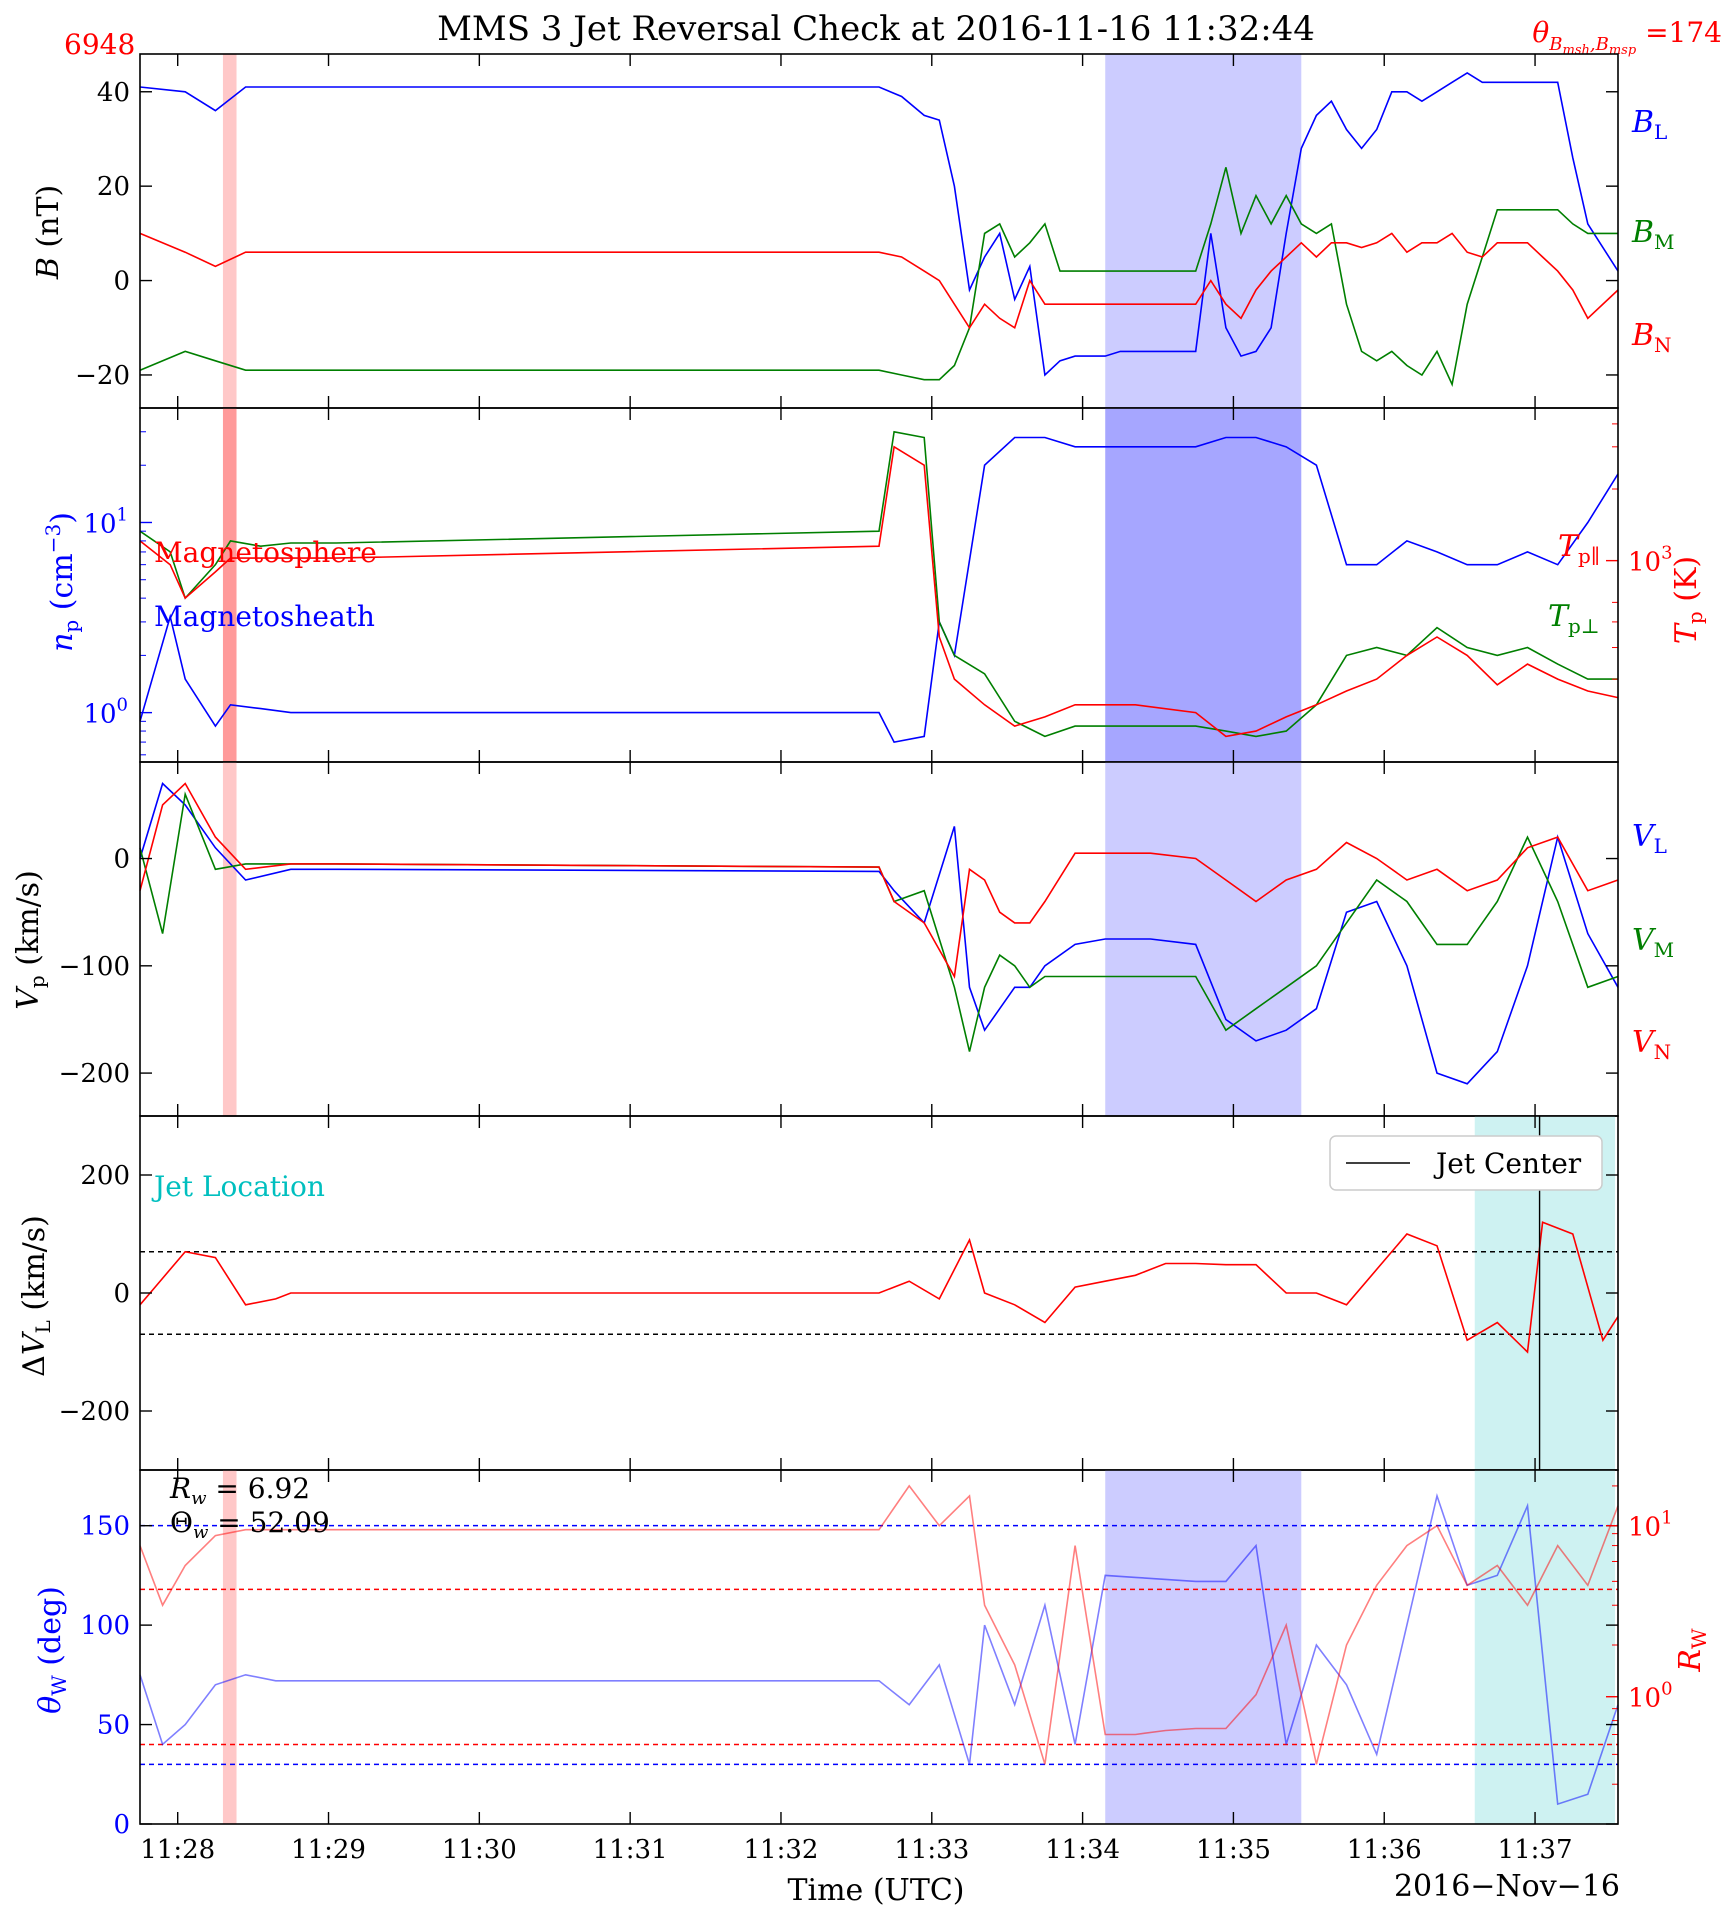  What do you see at coordinates (62, 582) in the screenshot?
I see `ylabel-np: np (cm−3)` at bounding box center [62, 582].